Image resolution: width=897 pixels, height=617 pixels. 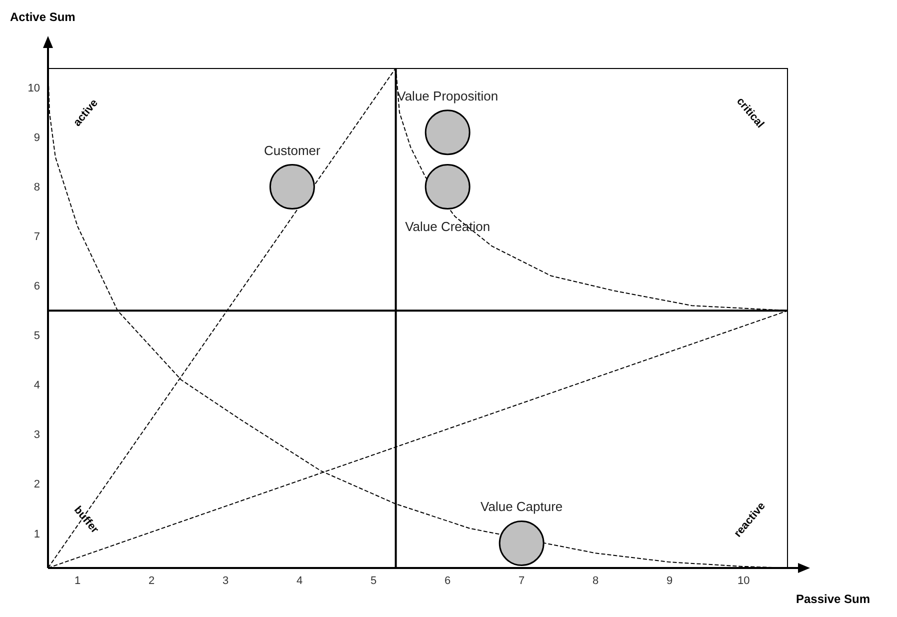 What do you see at coordinates (521, 506) in the screenshot?
I see `series-label: Value Capture` at bounding box center [521, 506].